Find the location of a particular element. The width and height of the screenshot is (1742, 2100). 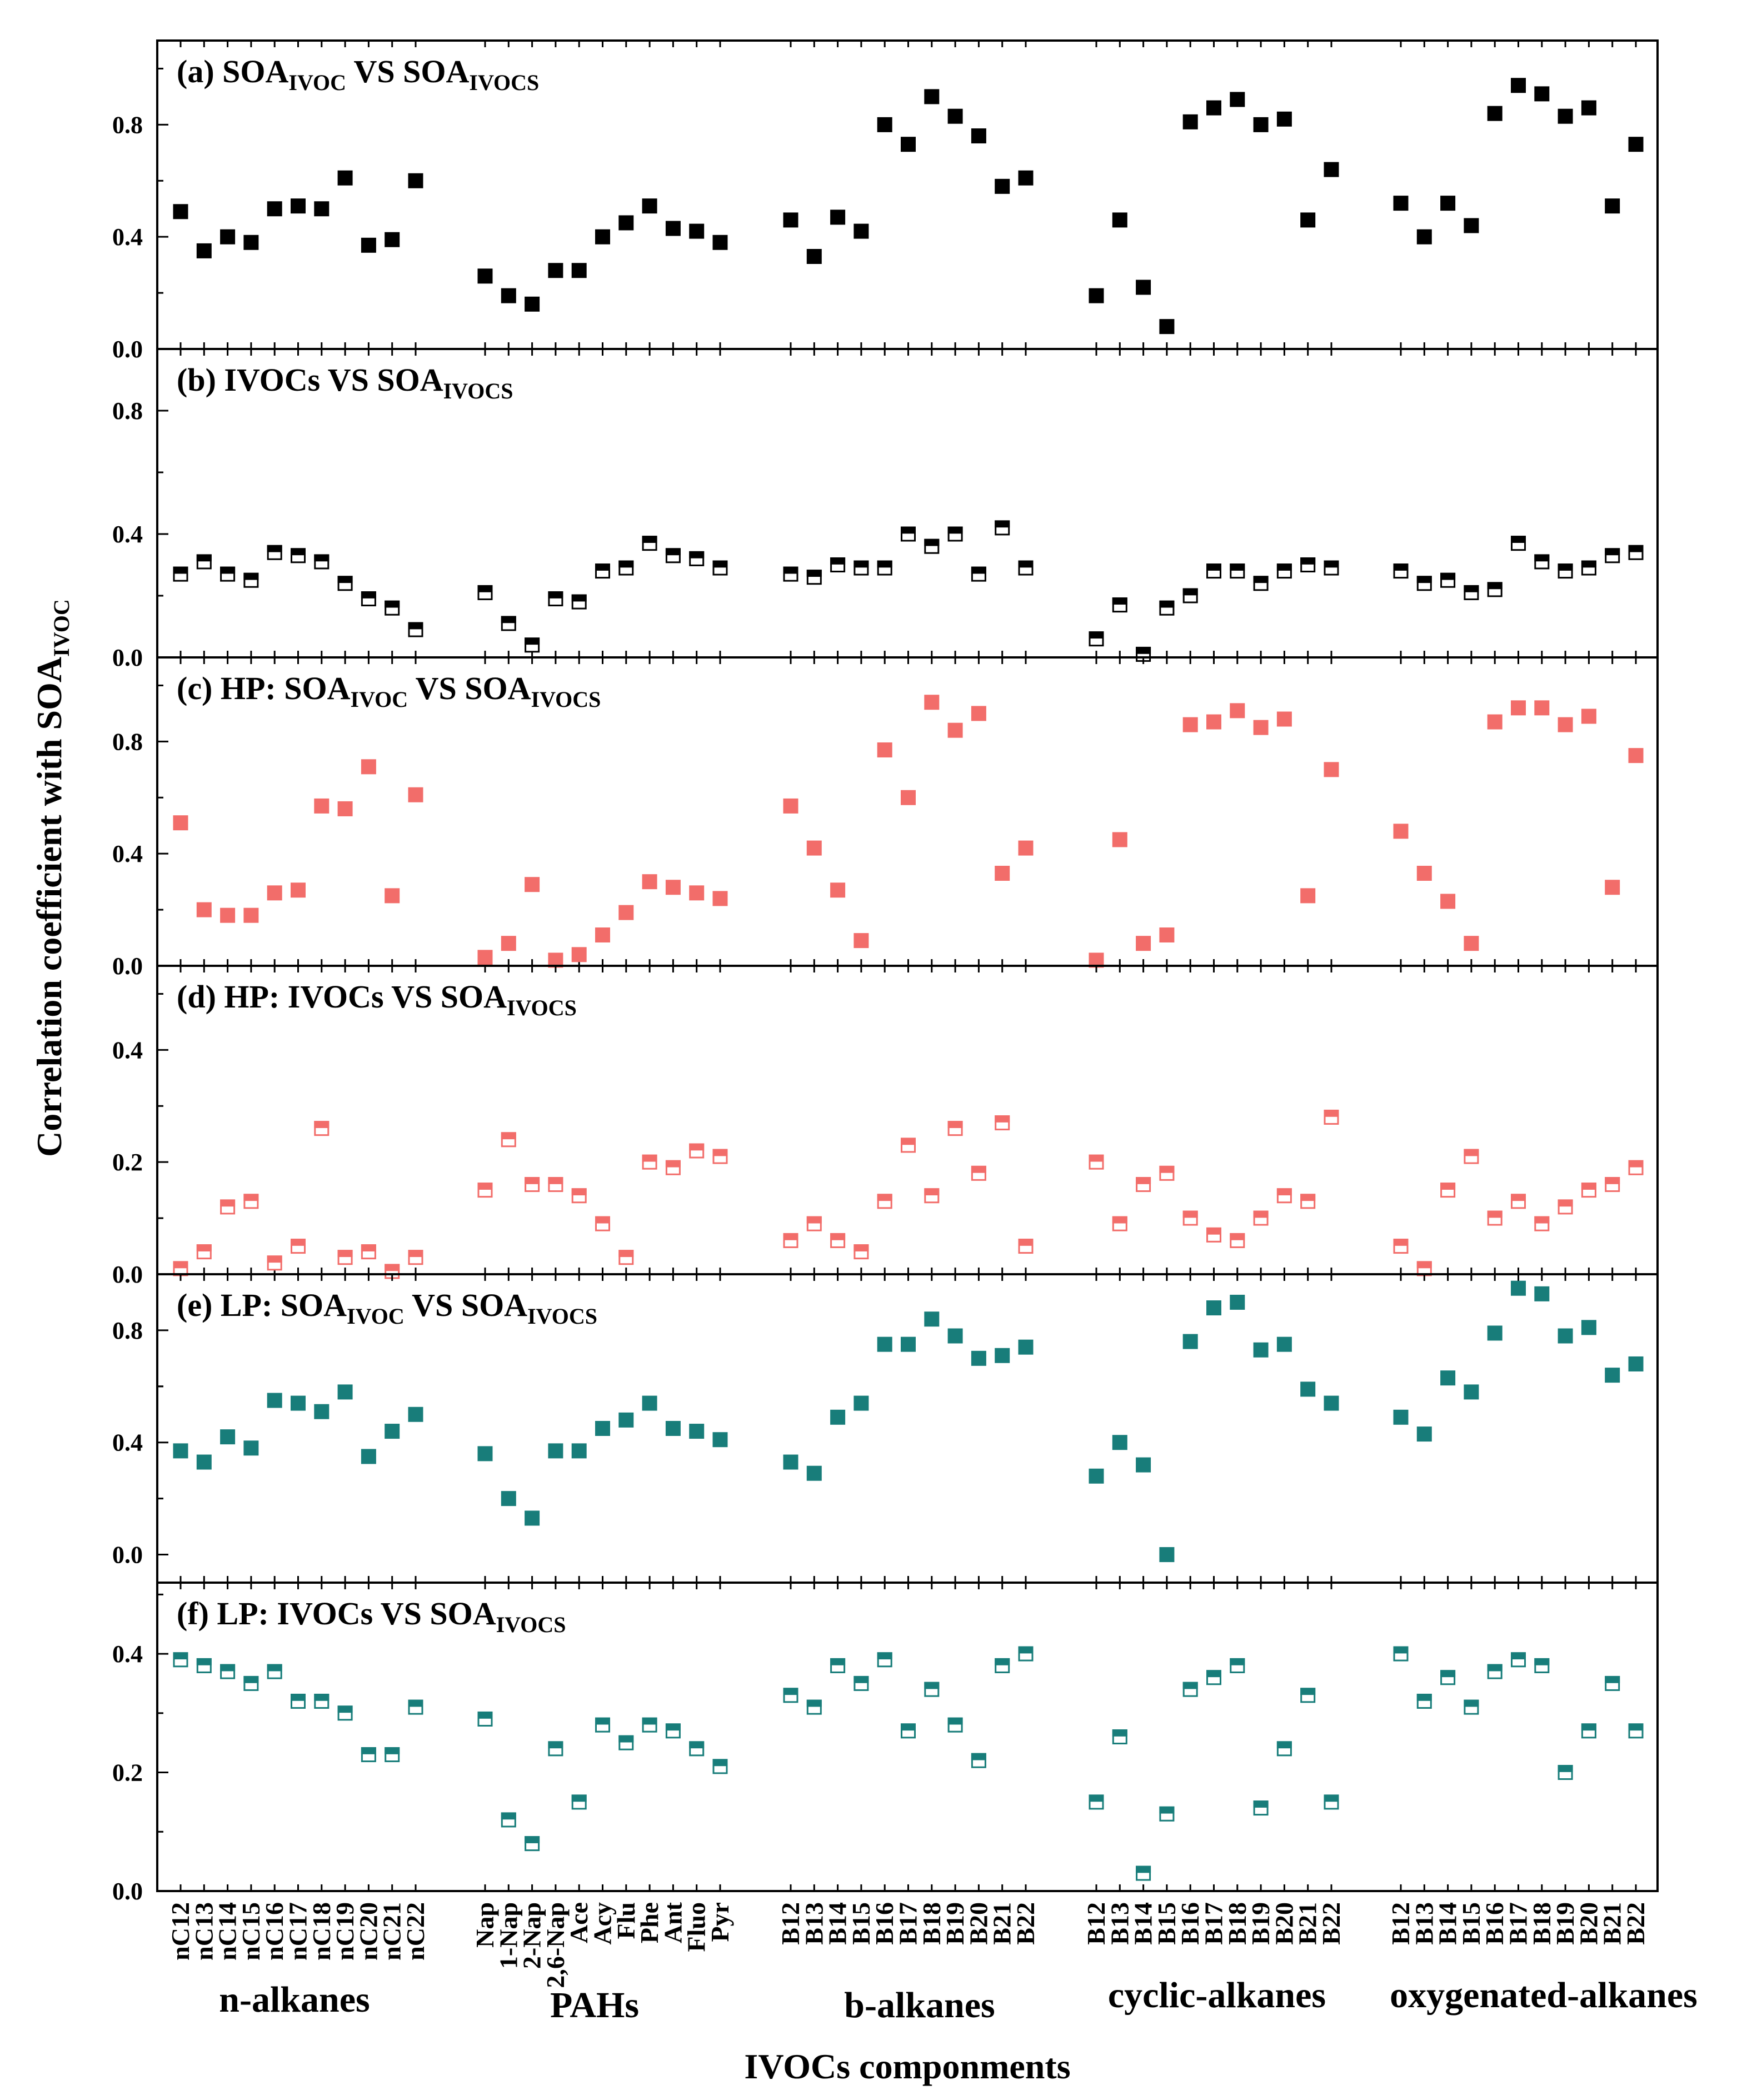

category-label: Flu is located at coordinates (626, 1920).